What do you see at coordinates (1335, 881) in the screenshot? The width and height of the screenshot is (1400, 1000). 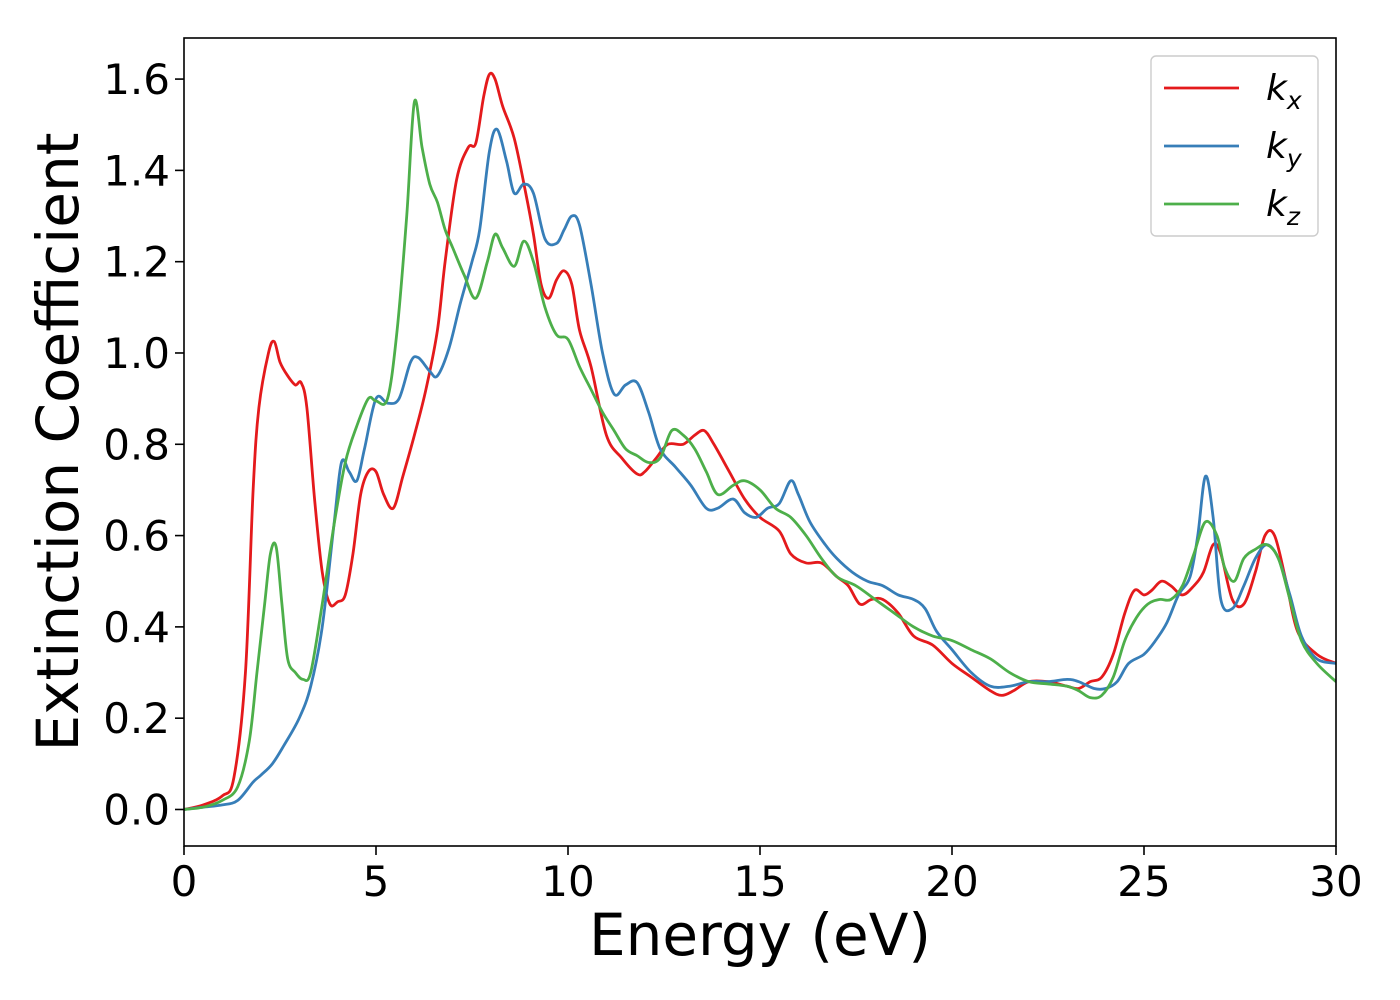 I see `x-tick-label: 30` at bounding box center [1335, 881].